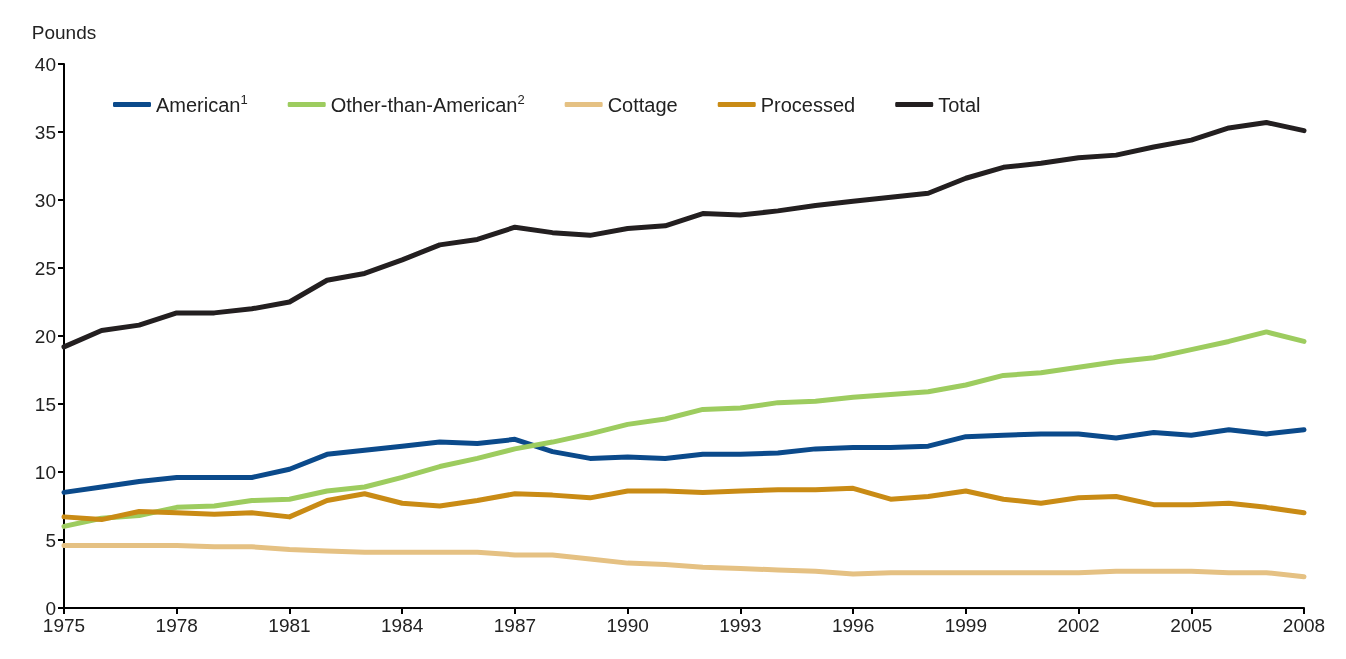 The height and width of the screenshot is (659, 1346). Describe the element at coordinates (45, 64) in the screenshot. I see `y-tick-label: 40` at that location.